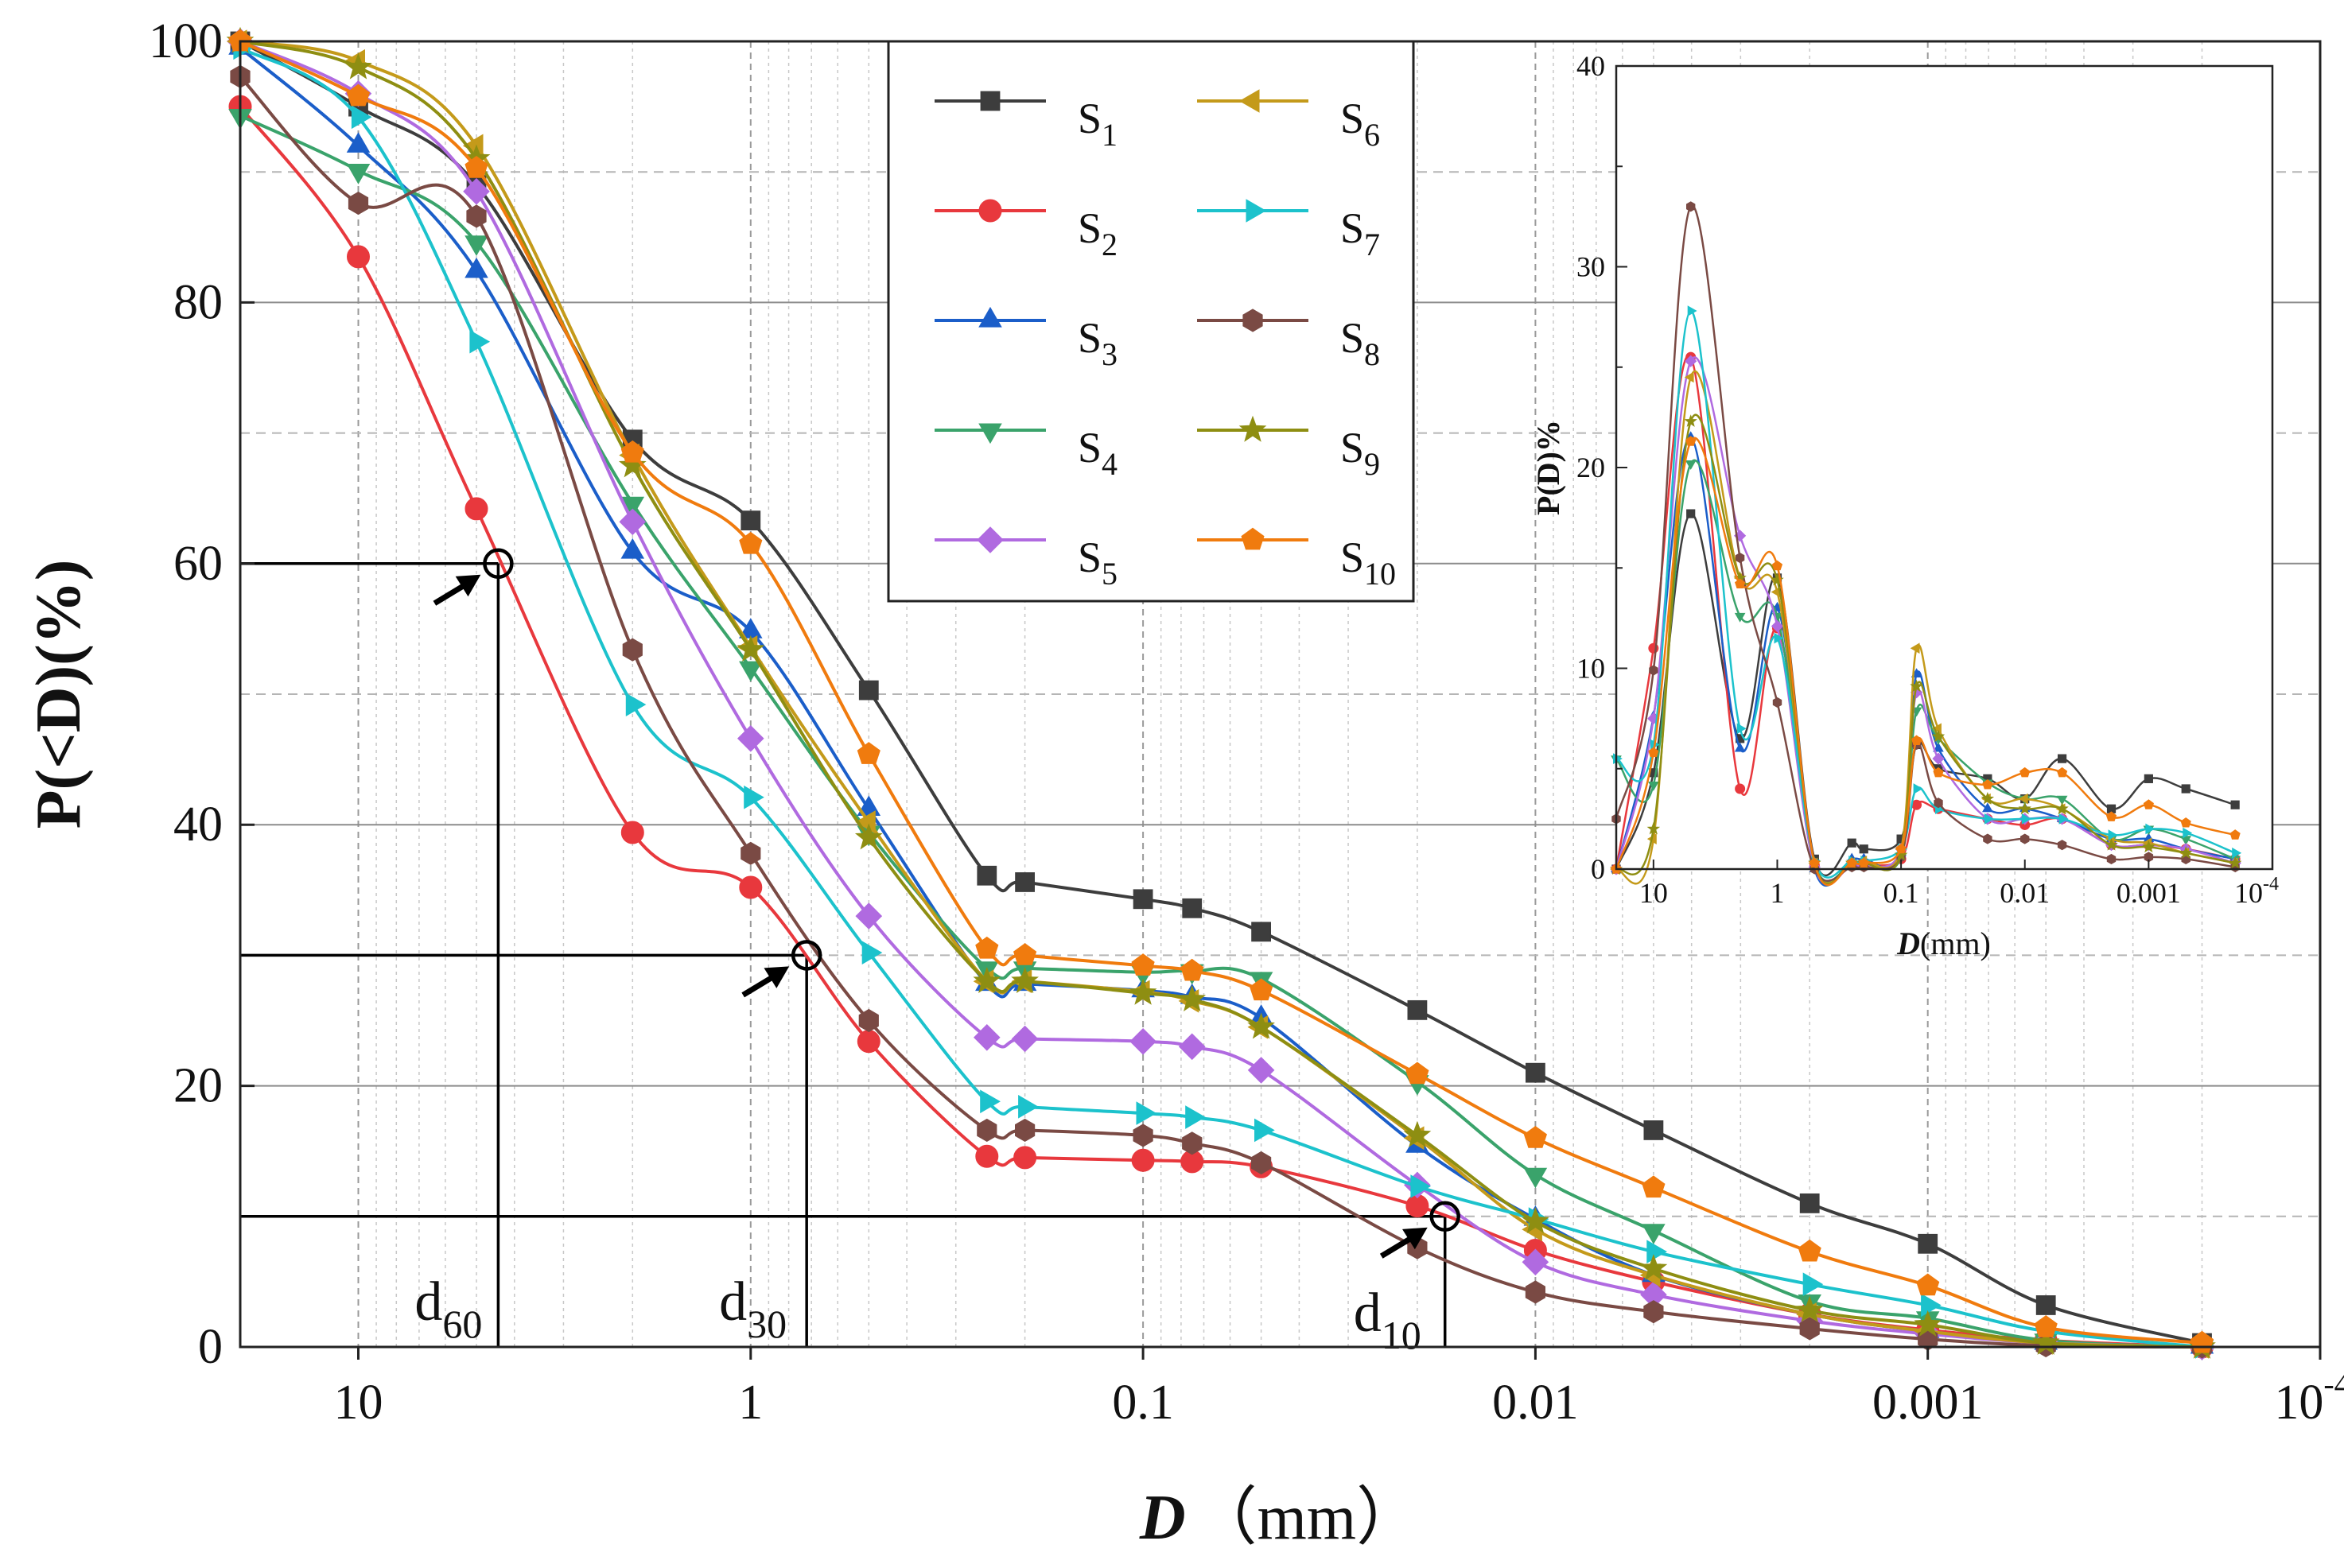 This screenshot has width=2344, height=1568. Describe the element at coordinates (1026, 230) in the screenshot. I see `legend-item: S2` at that location.